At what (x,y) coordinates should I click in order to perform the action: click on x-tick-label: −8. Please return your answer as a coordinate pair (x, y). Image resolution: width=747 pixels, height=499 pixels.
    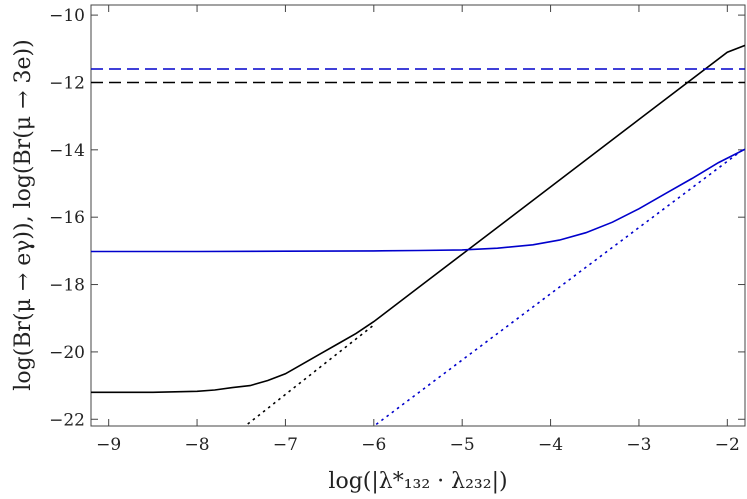
    Looking at the image, I should click on (197, 445).